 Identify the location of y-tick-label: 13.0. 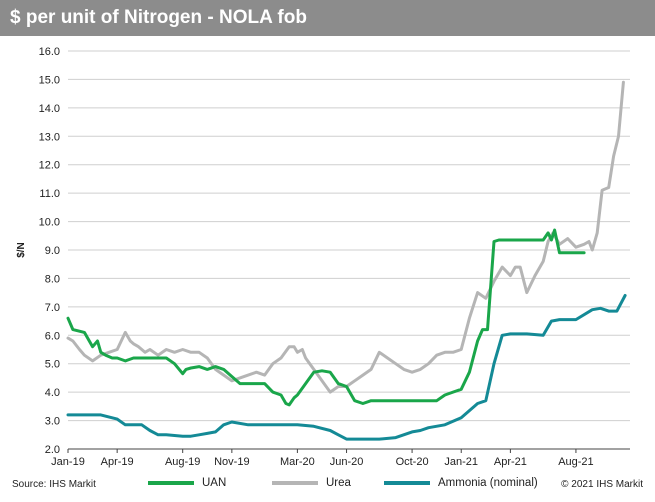
(49, 137).